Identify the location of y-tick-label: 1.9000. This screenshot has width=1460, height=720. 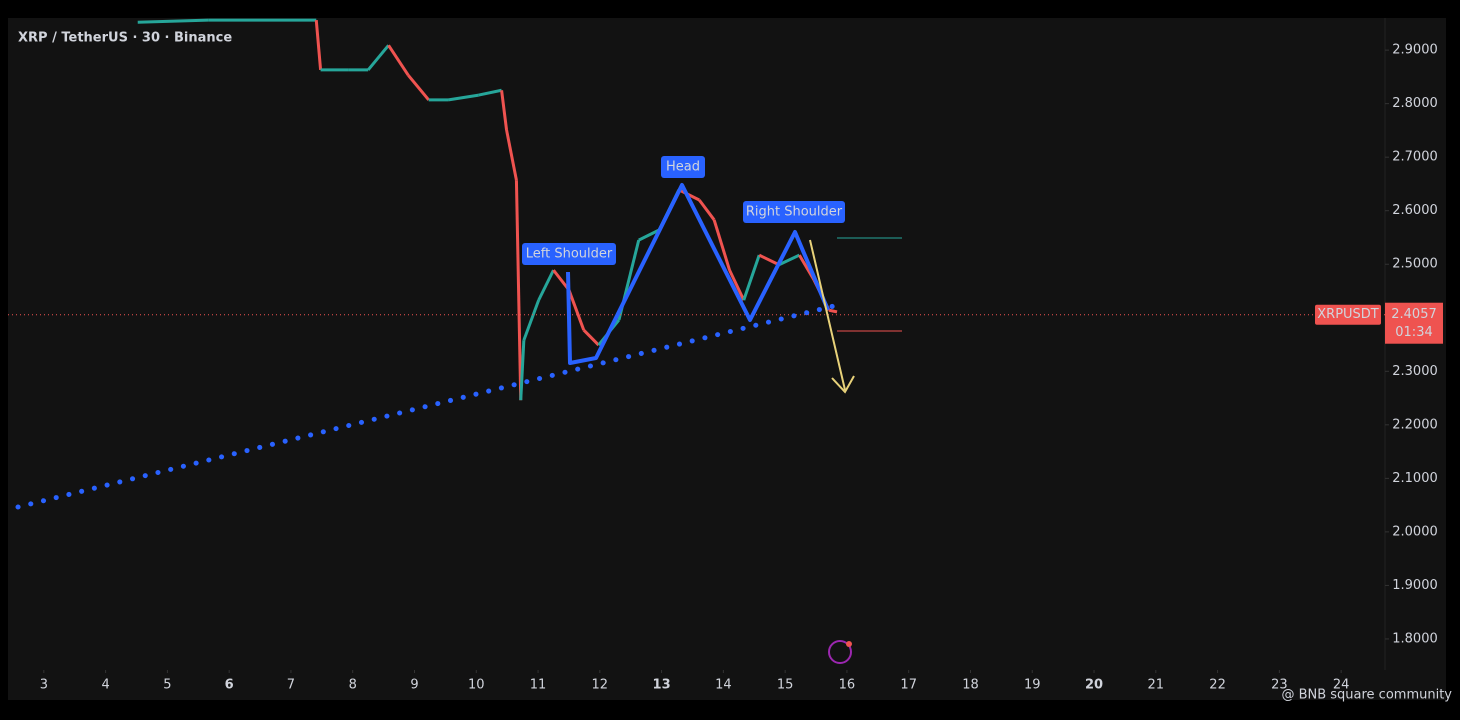
(1415, 585).